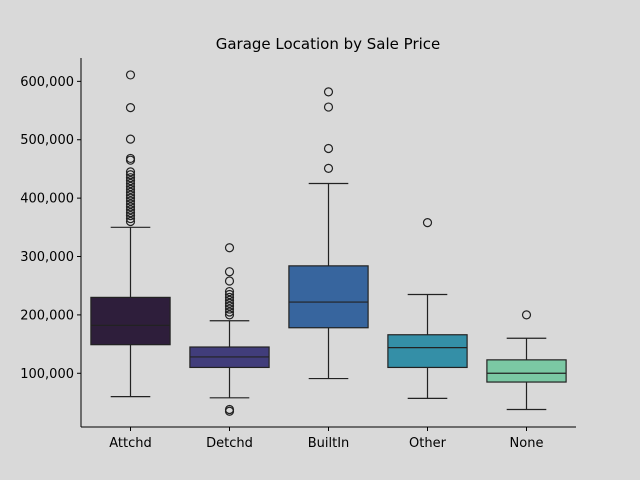  I want to click on box-attchd, so click(130, 321).